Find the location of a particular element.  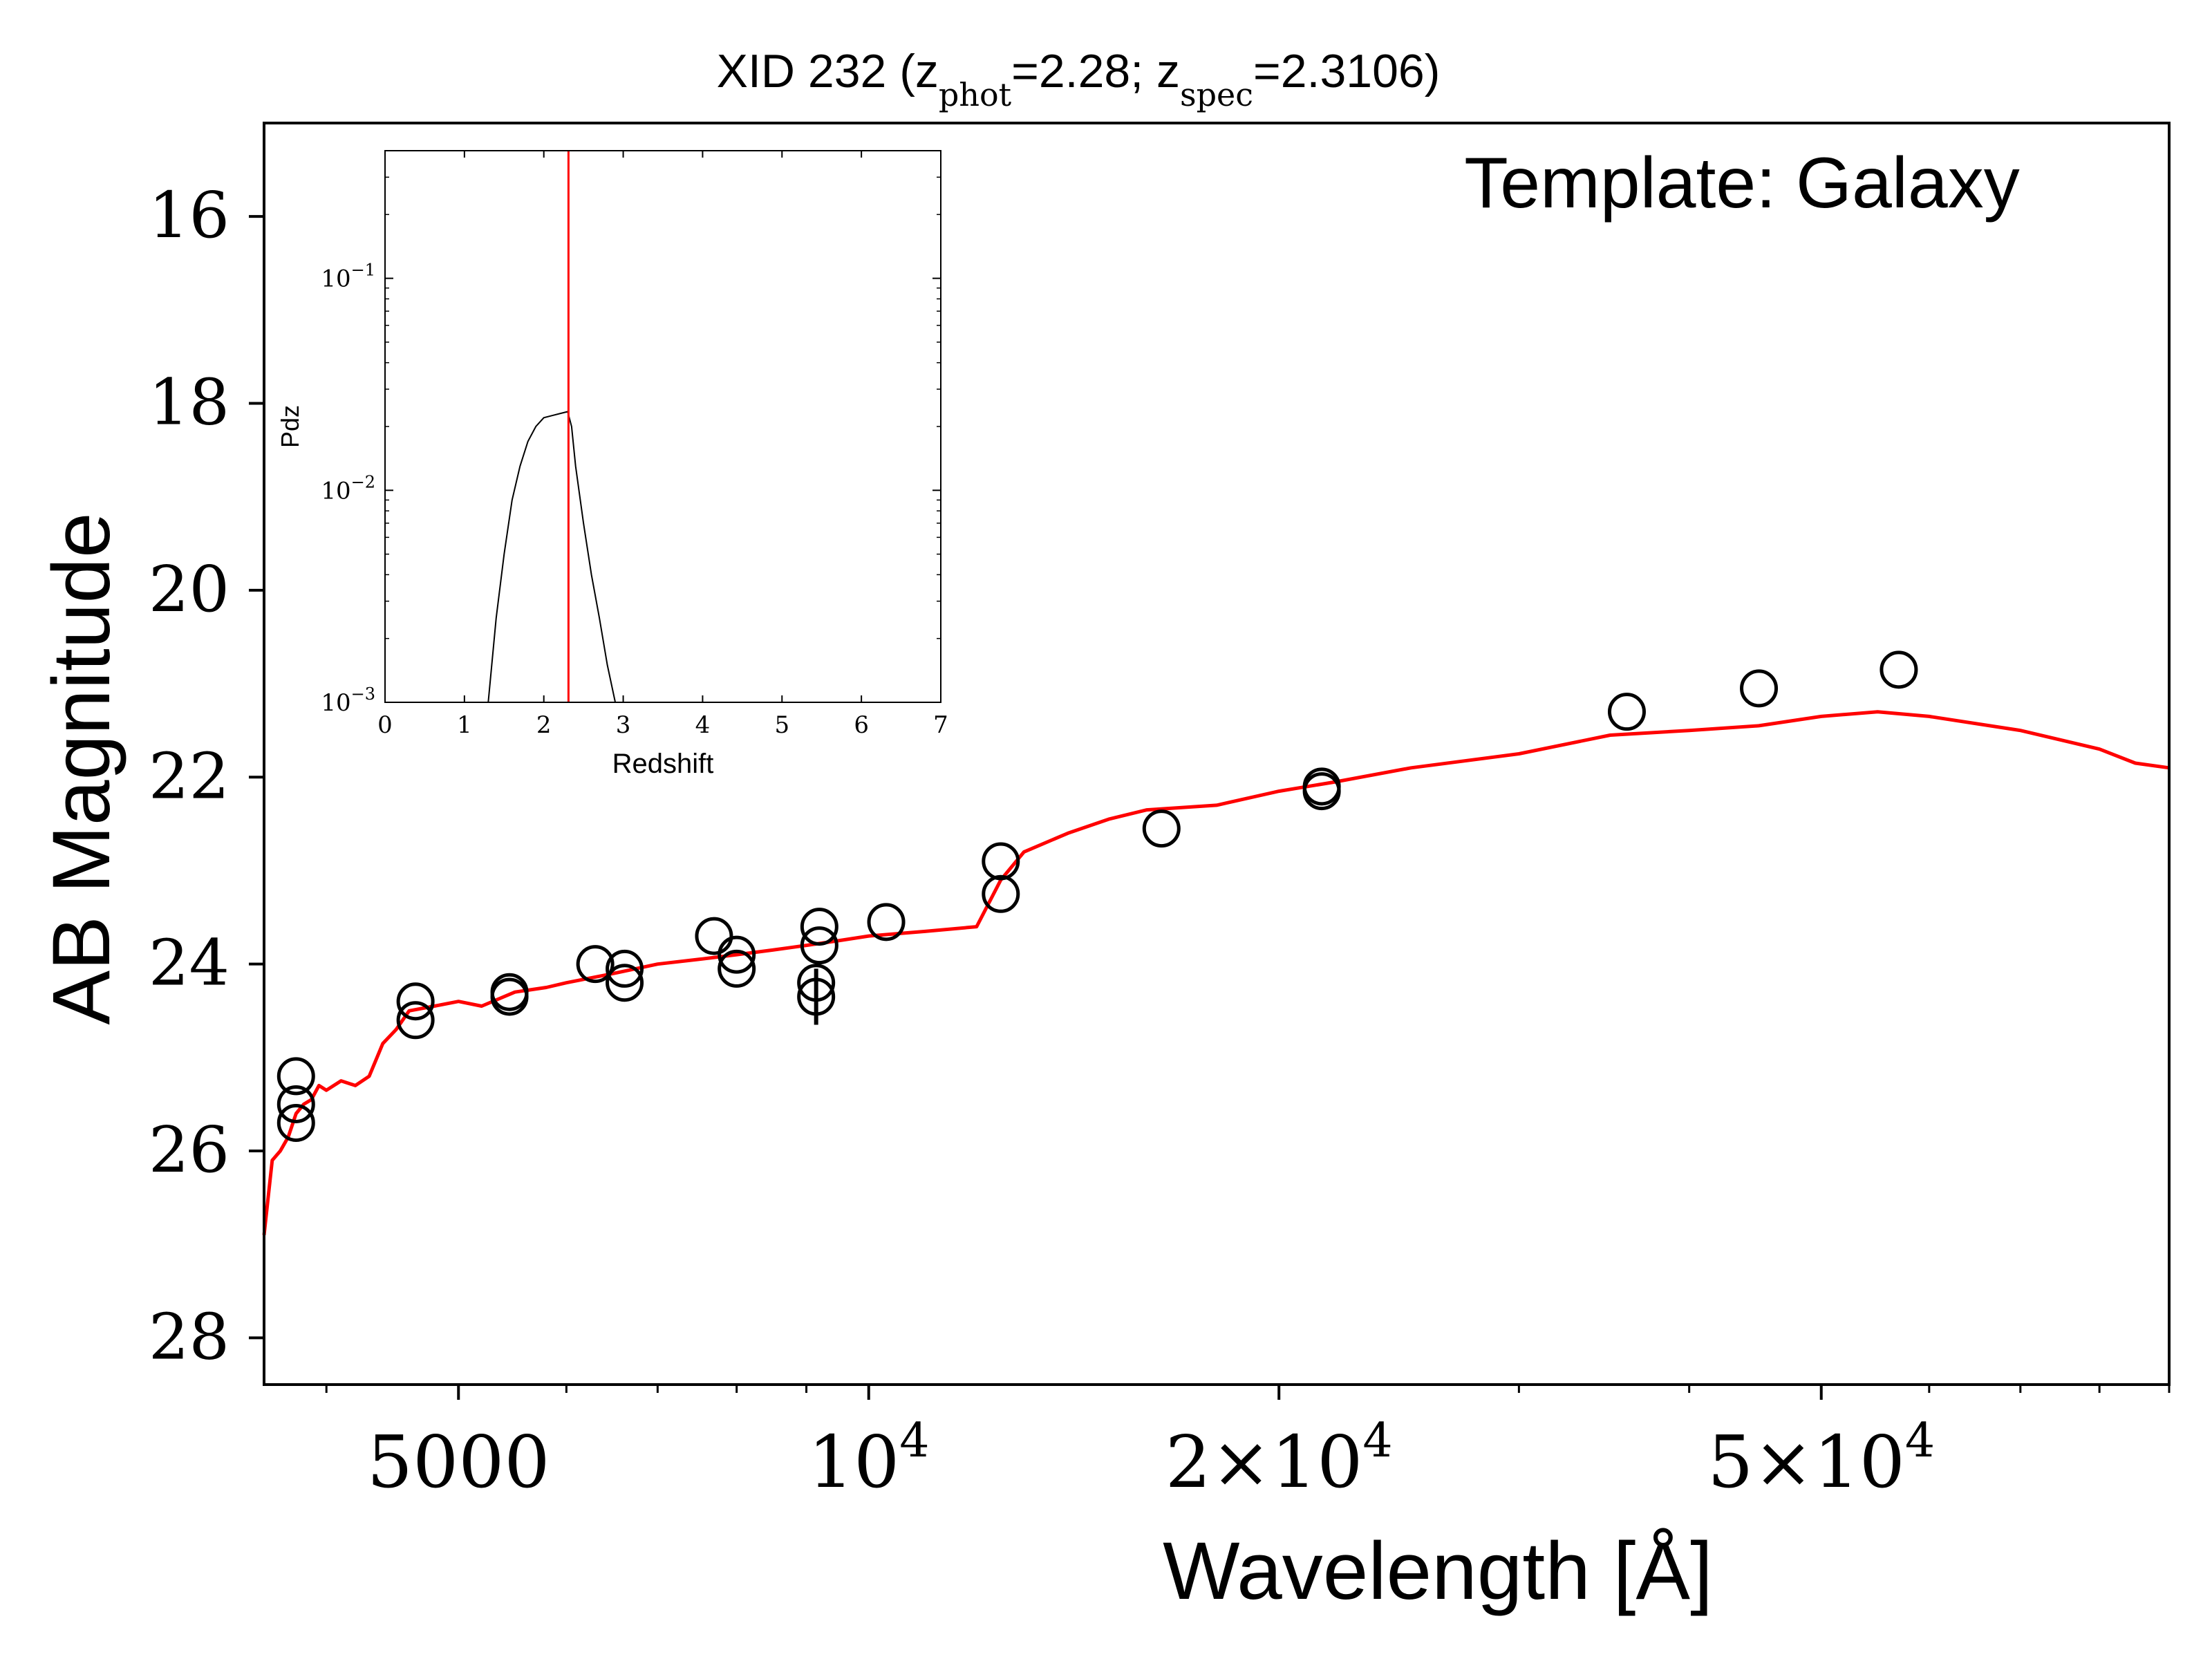

chart-title: XID 232 (zphot=2.28; zspec=2.3106) is located at coordinates (1079, 79).